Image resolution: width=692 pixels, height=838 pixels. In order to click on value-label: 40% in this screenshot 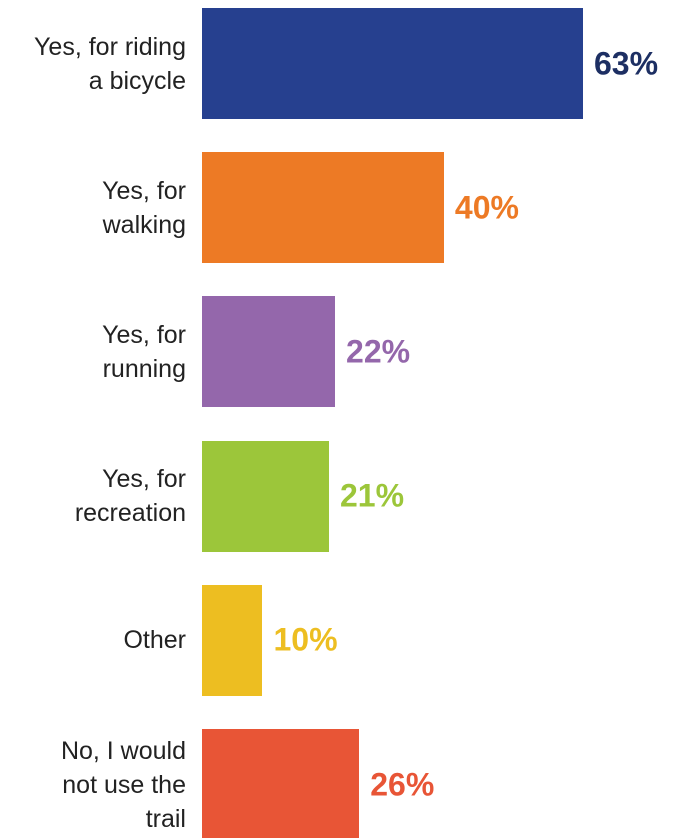, I will do `click(486, 207)`.